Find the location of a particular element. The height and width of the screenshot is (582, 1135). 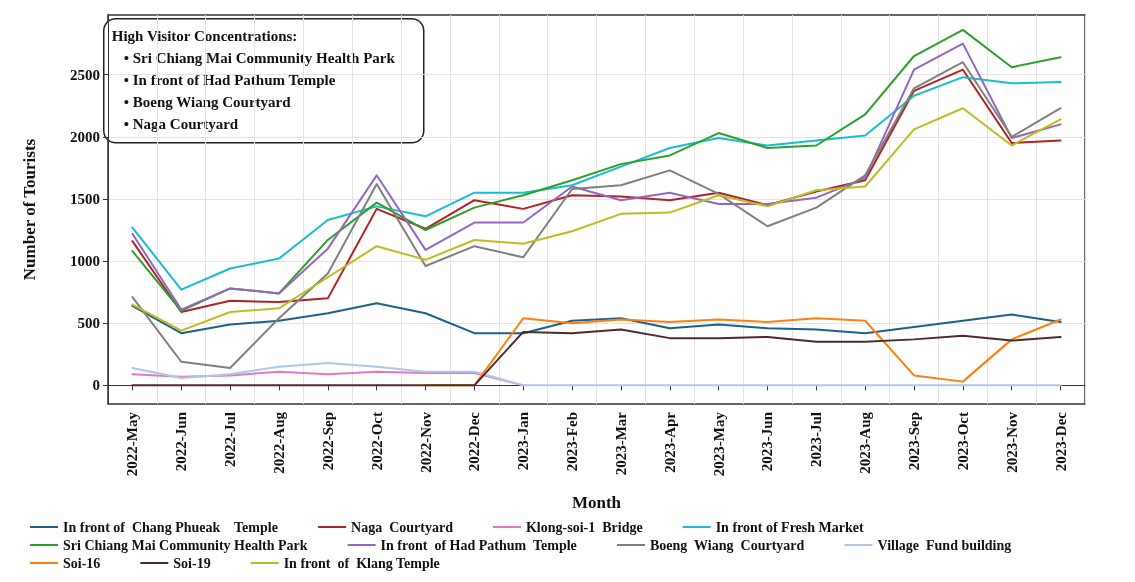

legend-label: In front of Klang Temple is located at coordinates (361, 563).